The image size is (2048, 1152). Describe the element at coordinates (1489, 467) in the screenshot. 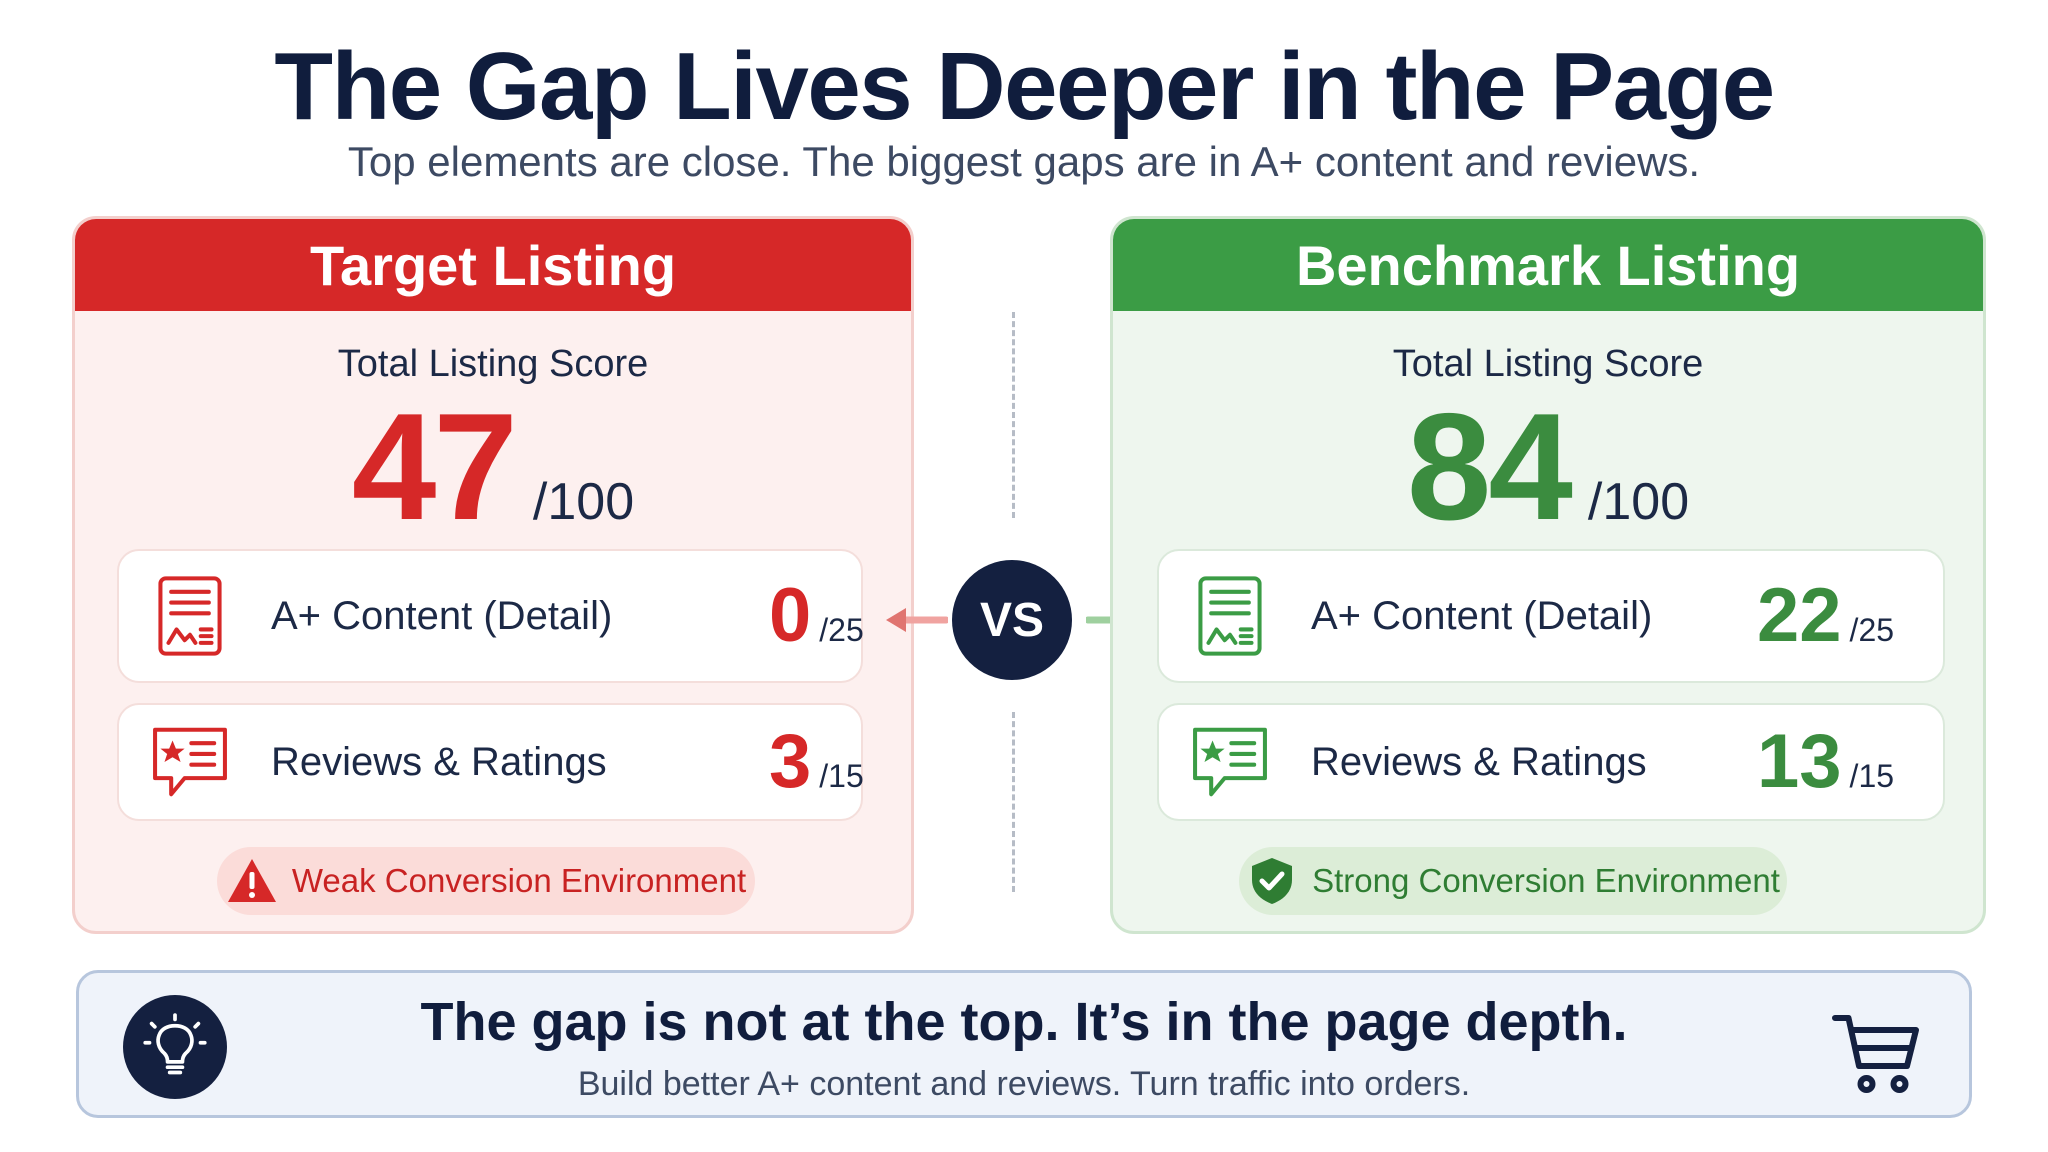

I see `benchmark-score-value: 84` at that location.